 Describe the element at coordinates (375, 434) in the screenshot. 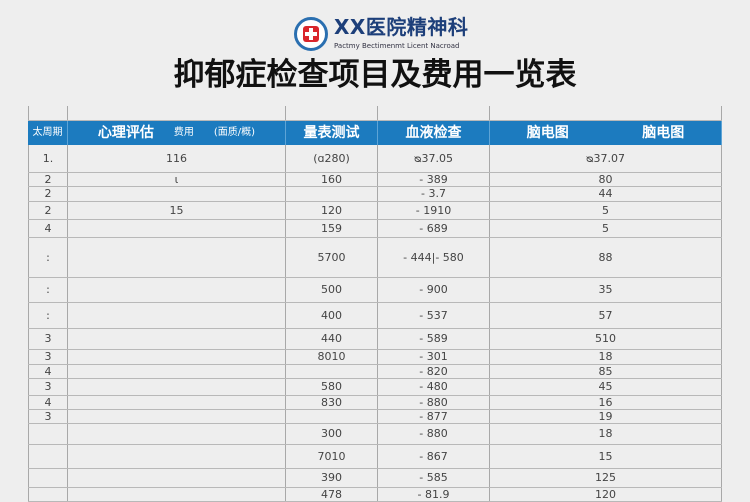

I see `table-row: 300- 880 18` at that location.